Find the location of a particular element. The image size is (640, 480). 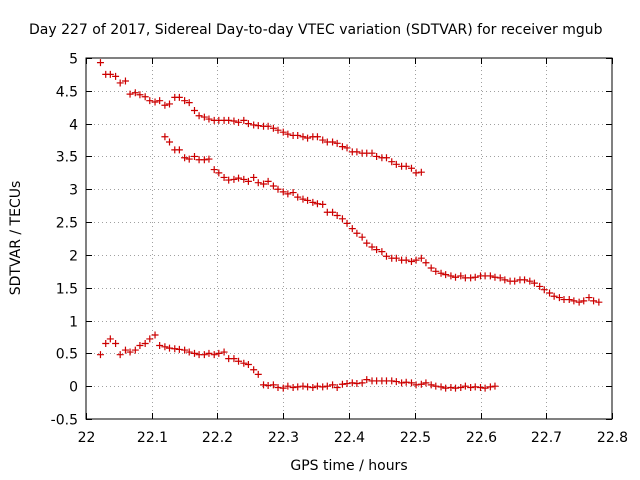

y-tick-label: 5 is located at coordinates (73, 60).